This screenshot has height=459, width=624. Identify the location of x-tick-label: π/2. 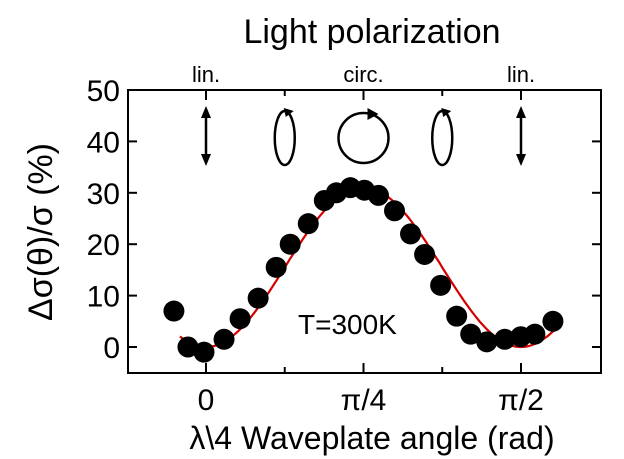
(521, 400).